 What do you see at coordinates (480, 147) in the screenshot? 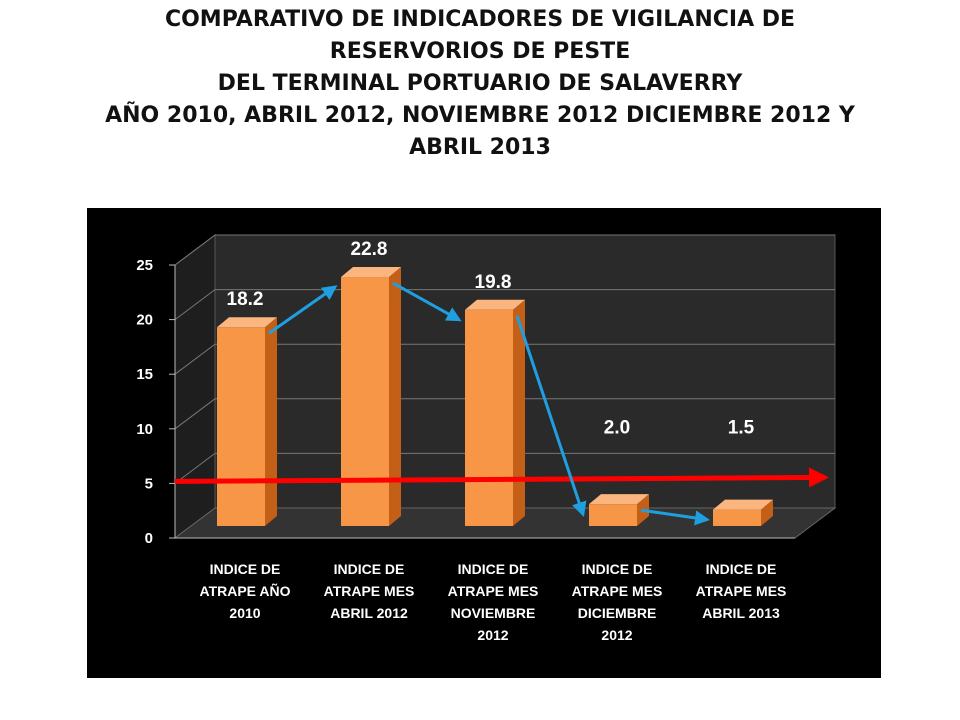
I see `title-line: ABRIL 2013` at bounding box center [480, 147].